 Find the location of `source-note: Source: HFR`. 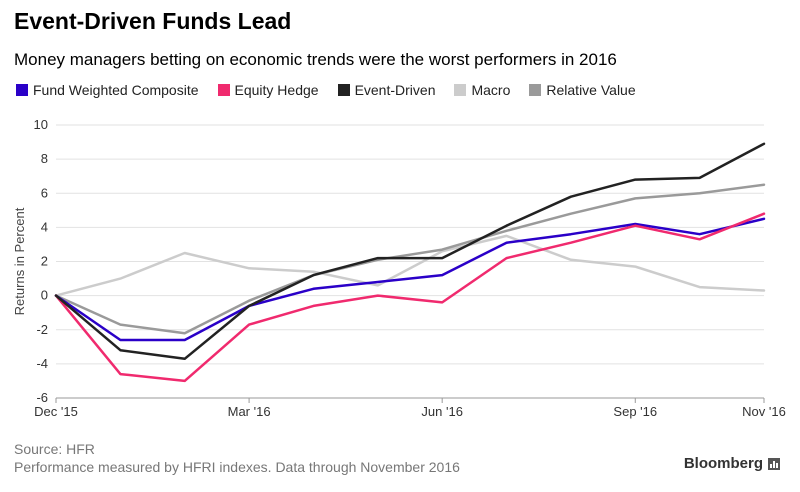

source-note: Source: HFR is located at coordinates (54, 449).